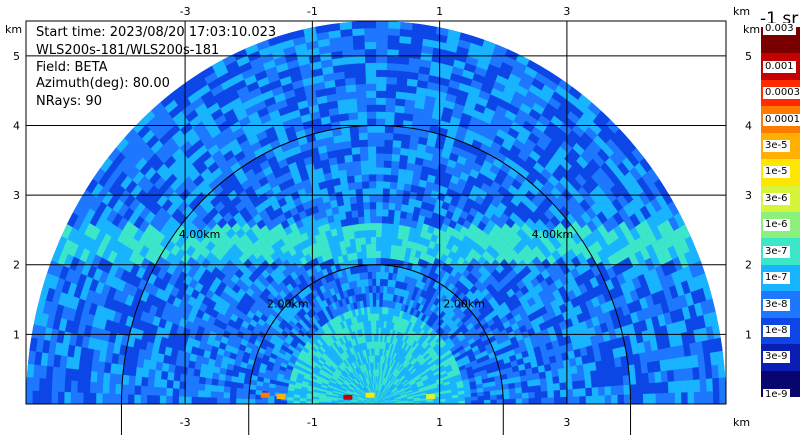 This screenshot has height=435, width=800. Describe the element at coordinates (348, 397) in the screenshot. I see `hot-spot` at that location.